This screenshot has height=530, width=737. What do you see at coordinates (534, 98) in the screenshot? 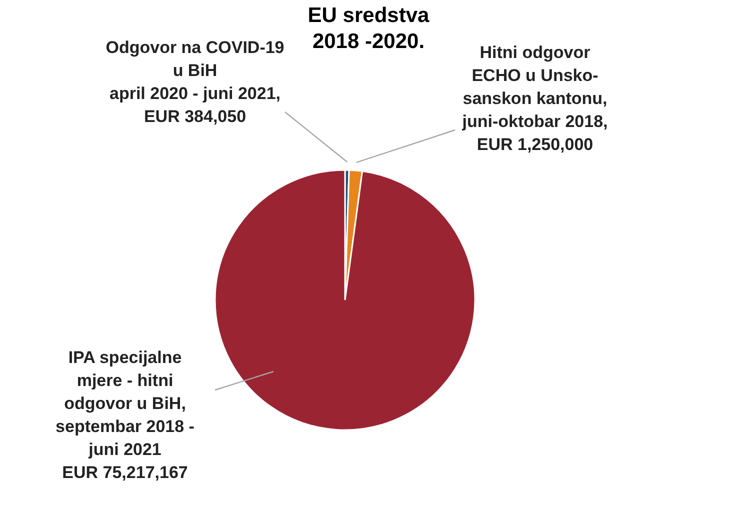
I see `slice-label: Hitni odgovor ECHO u Unsko- sanskon kantonu, juni-oktobar 2018, EUR 1,250,000` at bounding box center [534, 98].